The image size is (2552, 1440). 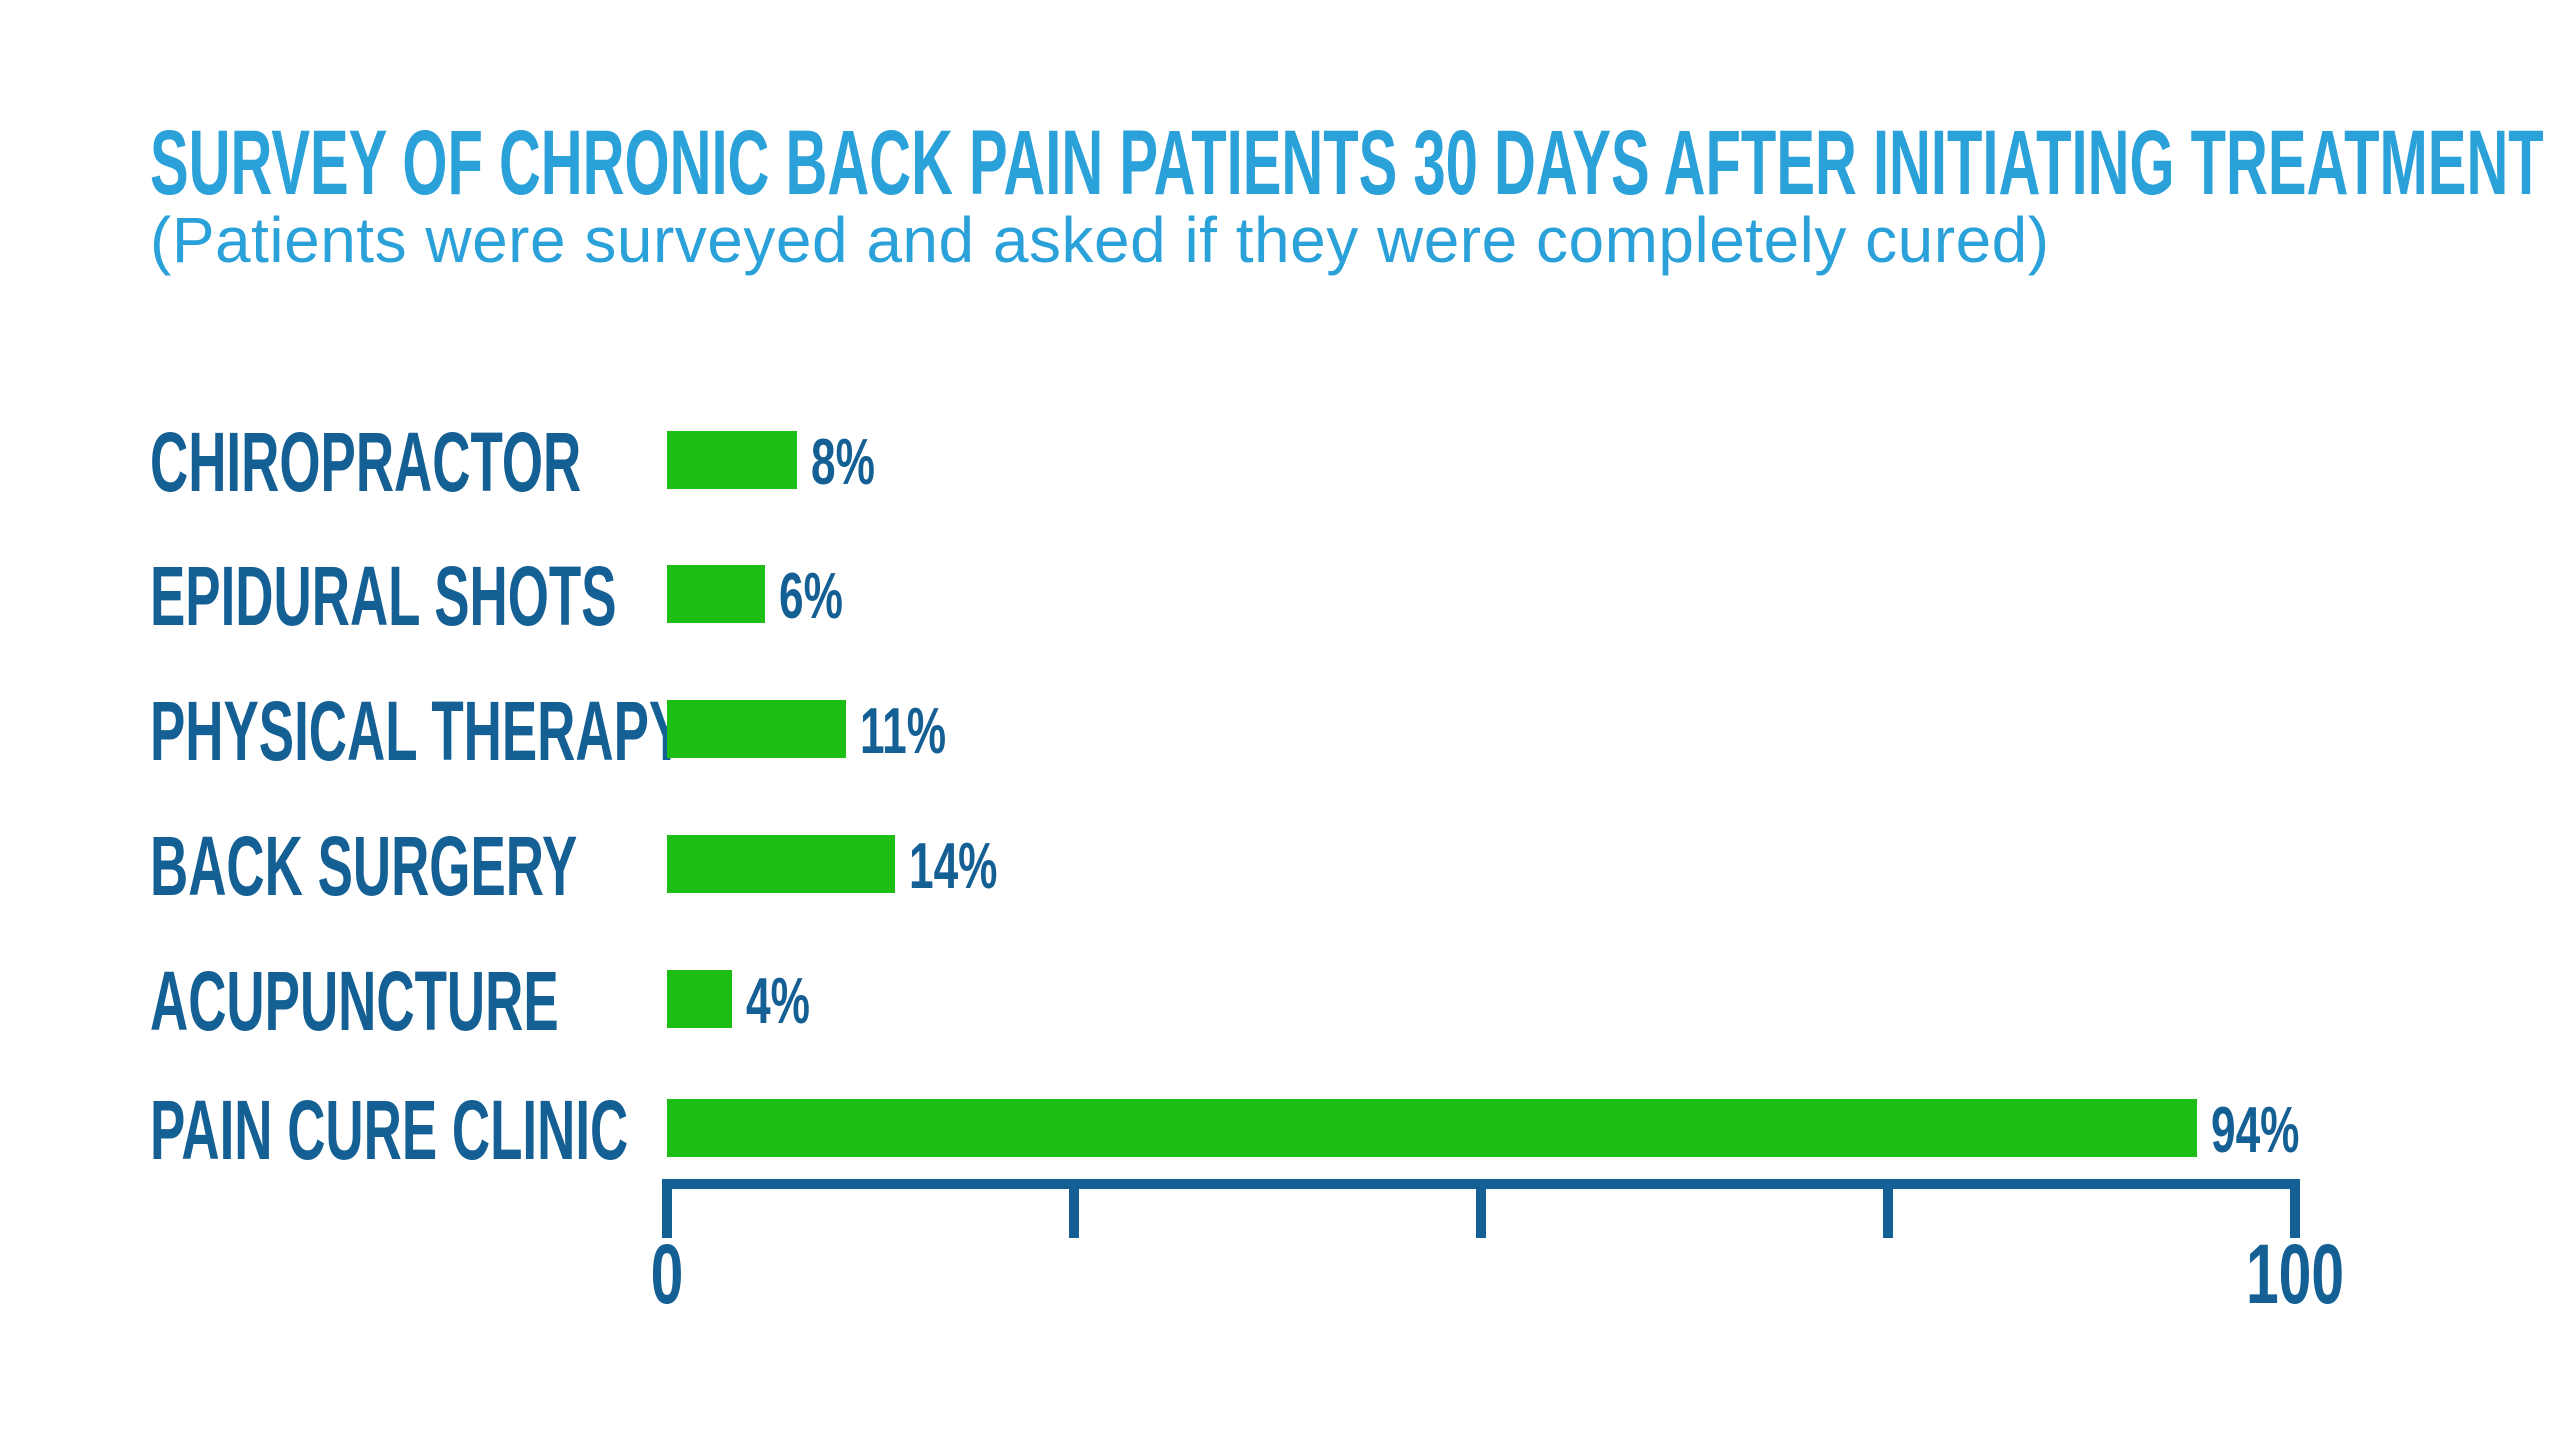 I want to click on value-label: 11%, so click(x=923, y=730).